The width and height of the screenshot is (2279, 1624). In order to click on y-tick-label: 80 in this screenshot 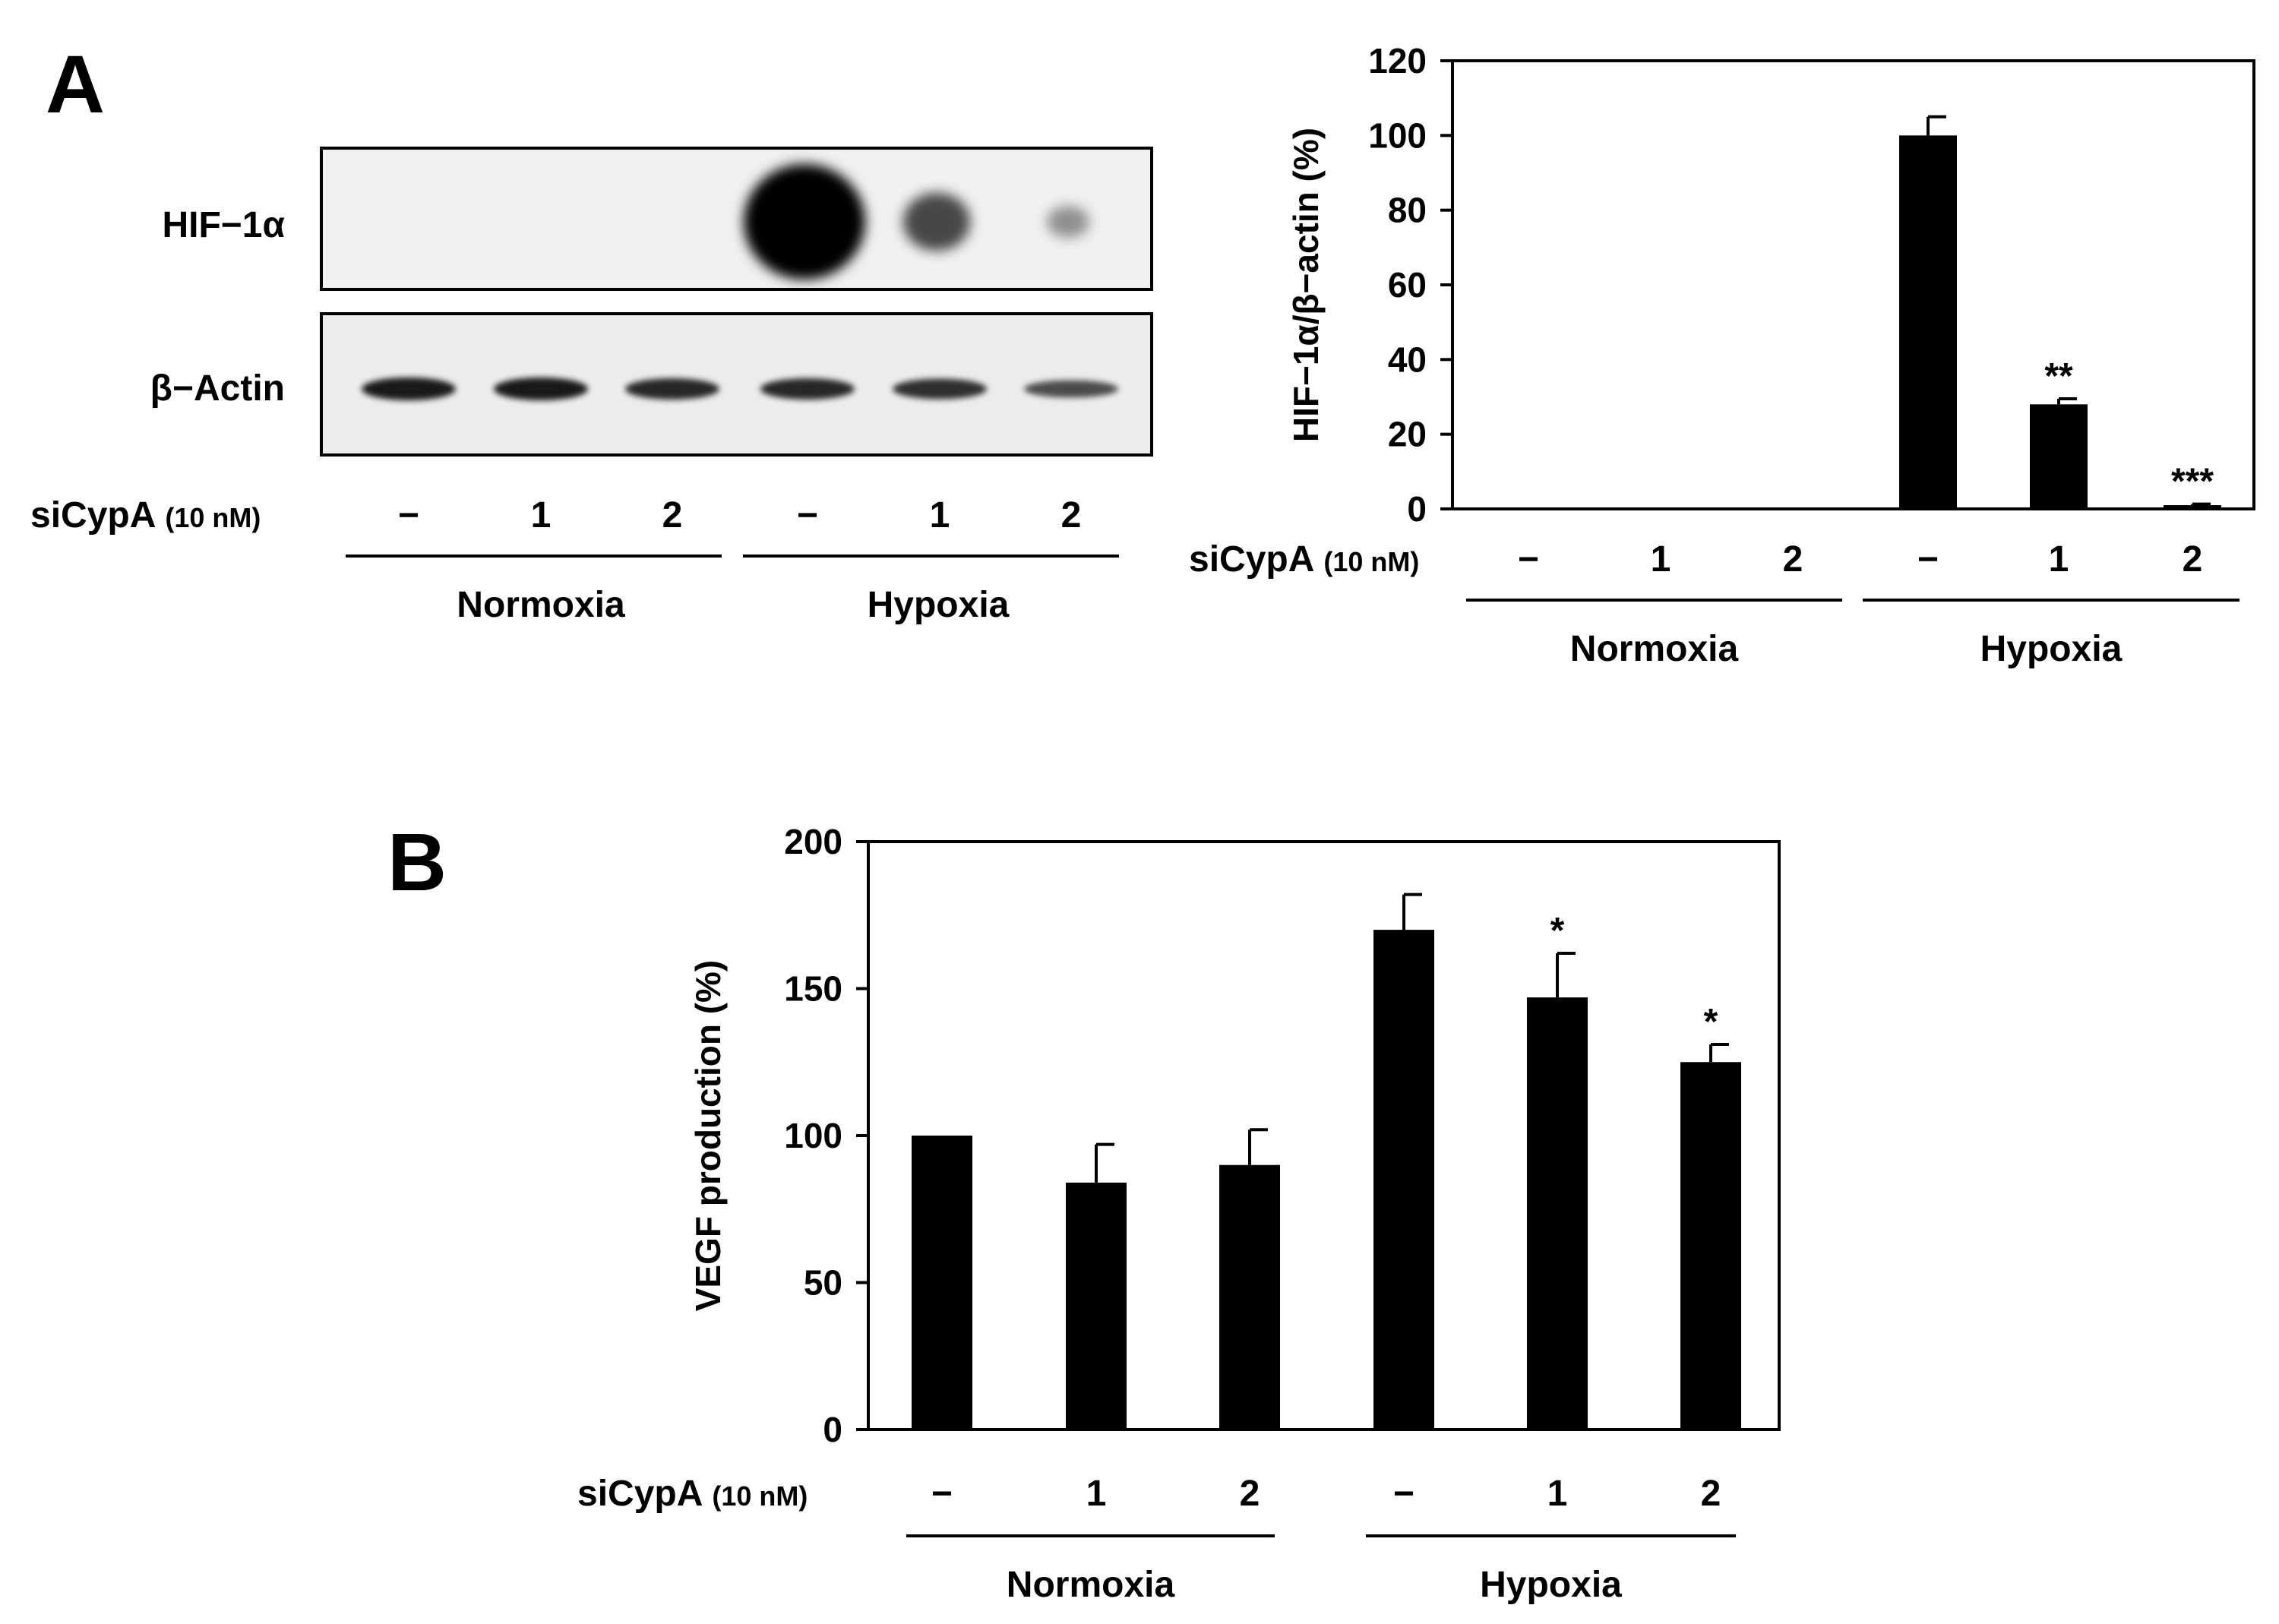, I will do `click(1408, 211)`.